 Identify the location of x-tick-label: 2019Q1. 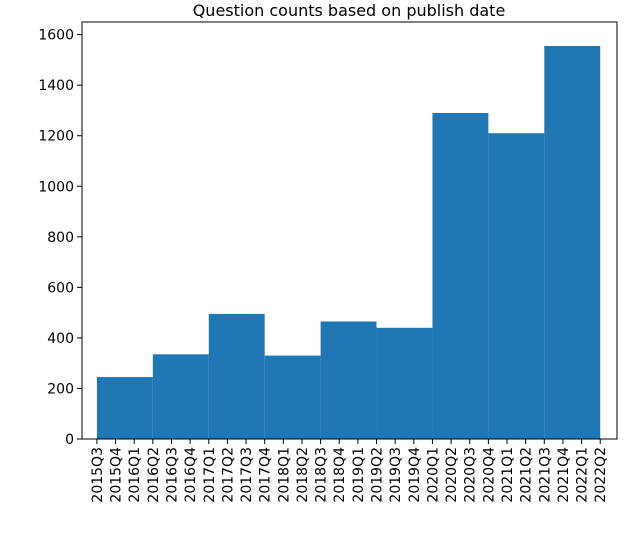
(359, 475).